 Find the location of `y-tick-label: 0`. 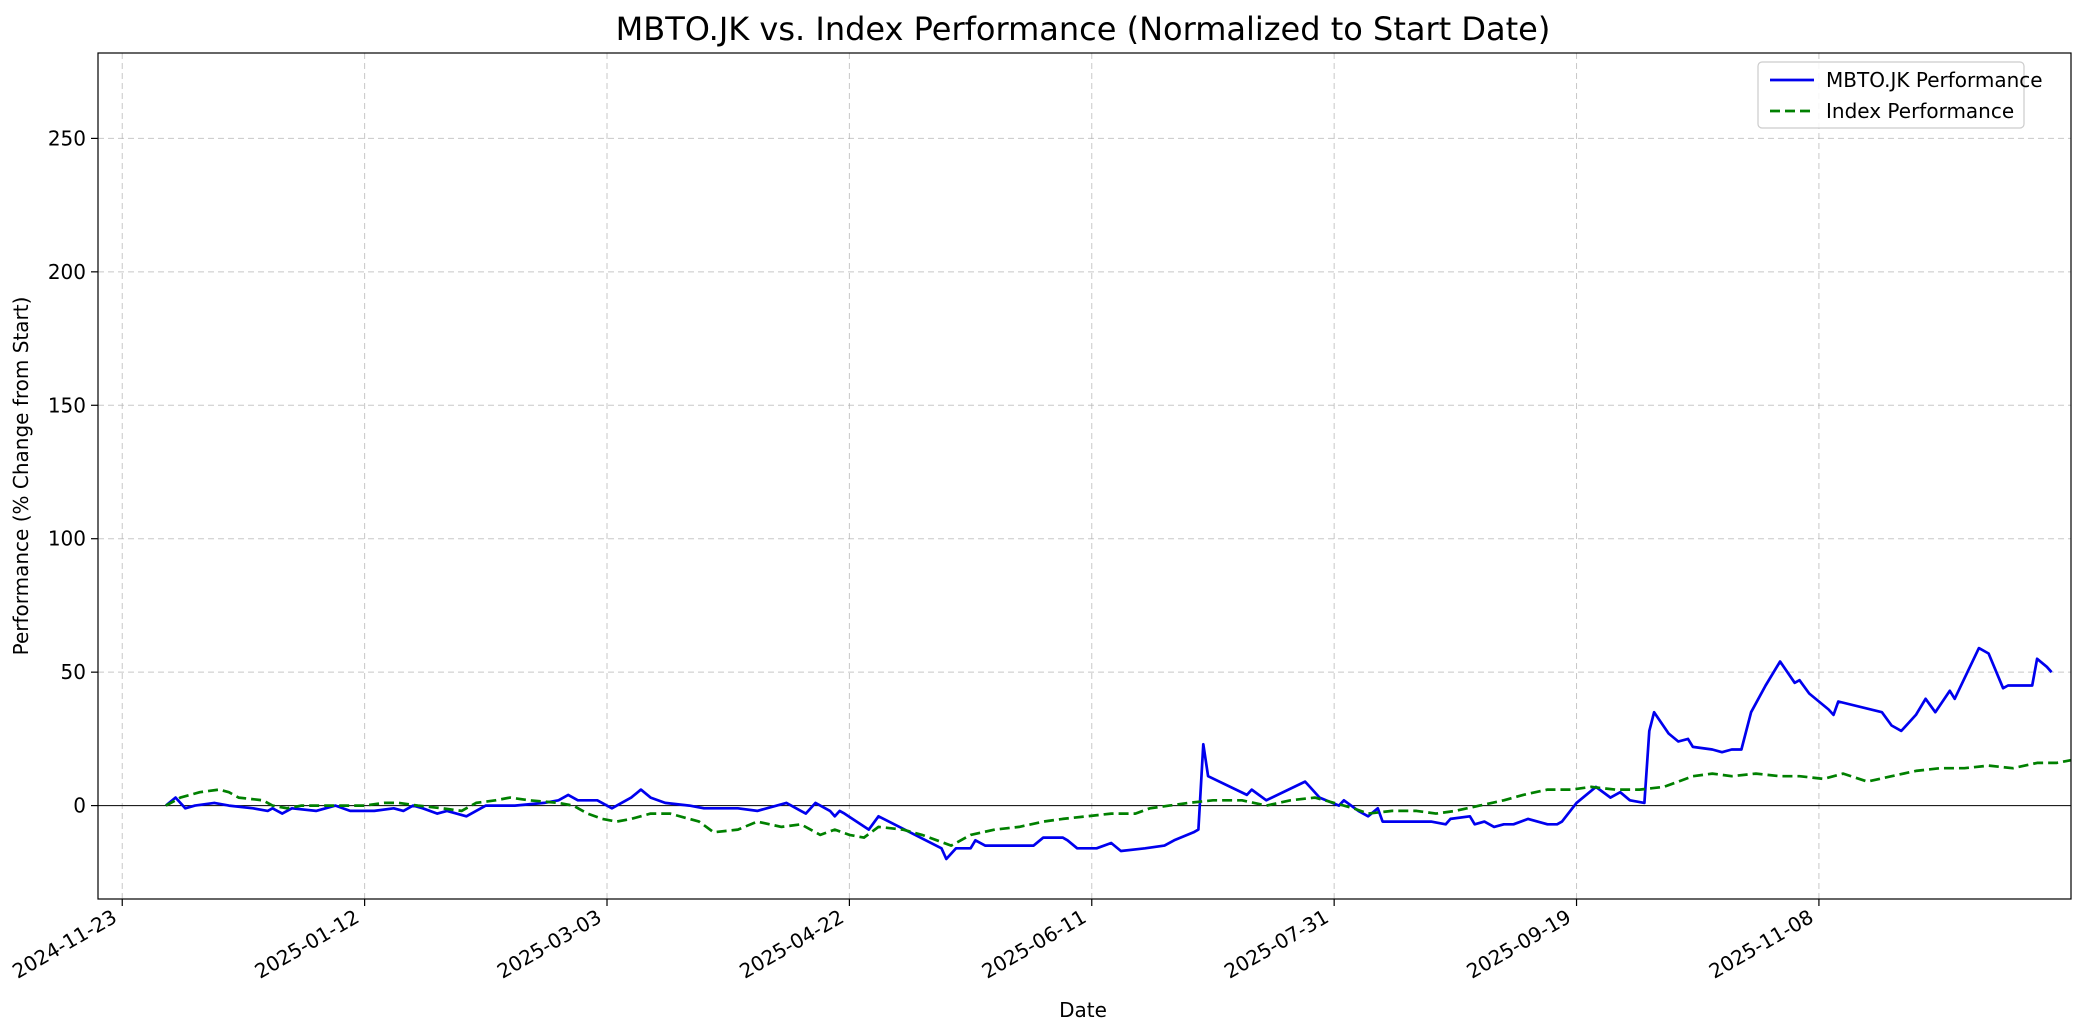

y-tick-label: 0 is located at coordinates (79, 806).